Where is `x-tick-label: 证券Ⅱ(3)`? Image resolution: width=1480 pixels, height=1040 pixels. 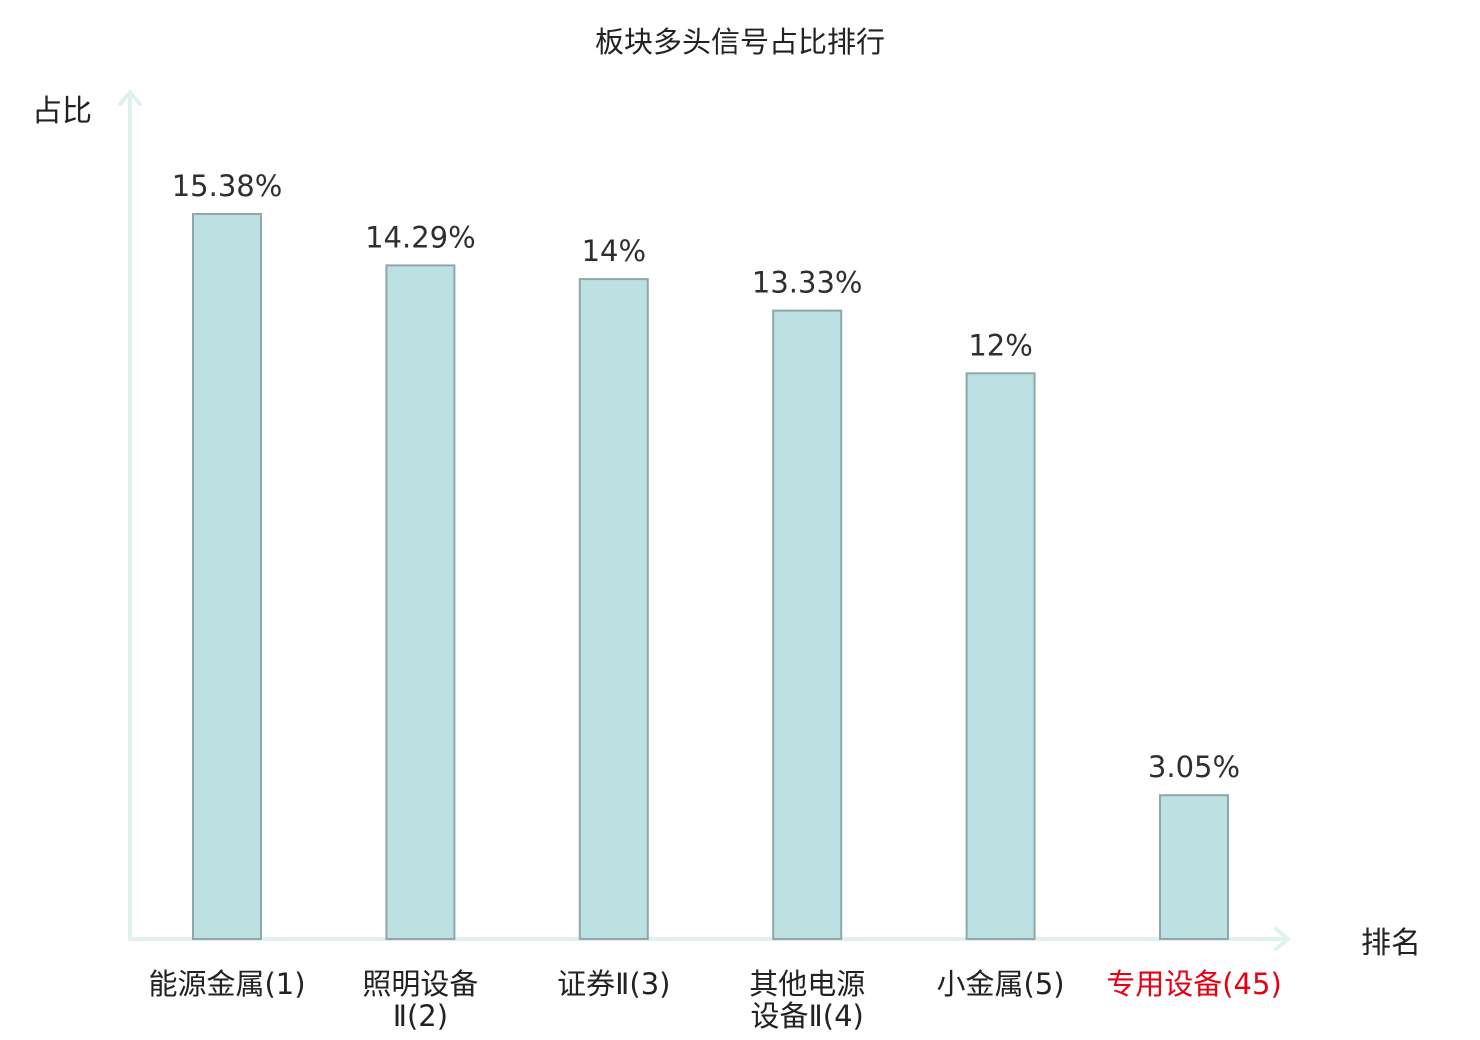
x-tick-label: 证券Ⅱ(3) is located at coordinates (613, 984).